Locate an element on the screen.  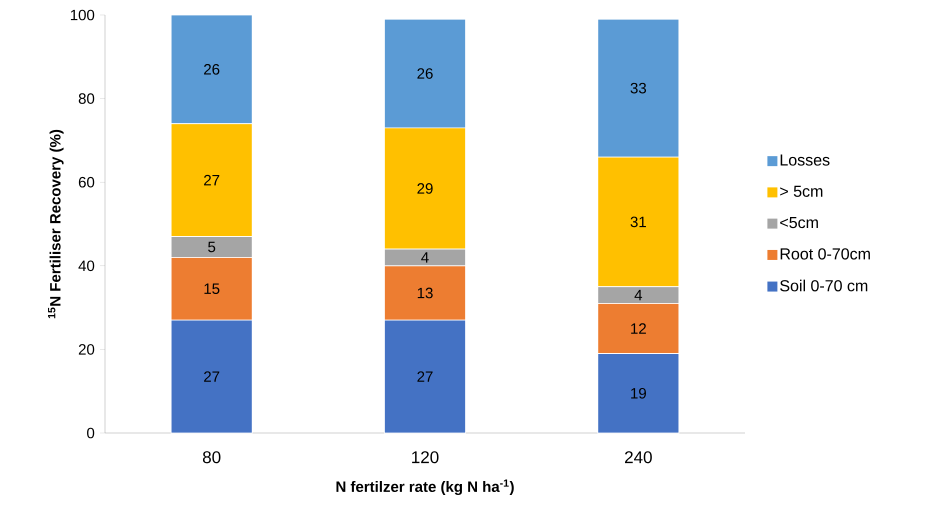
data-label: 31 is located at coordinates (638, 222).